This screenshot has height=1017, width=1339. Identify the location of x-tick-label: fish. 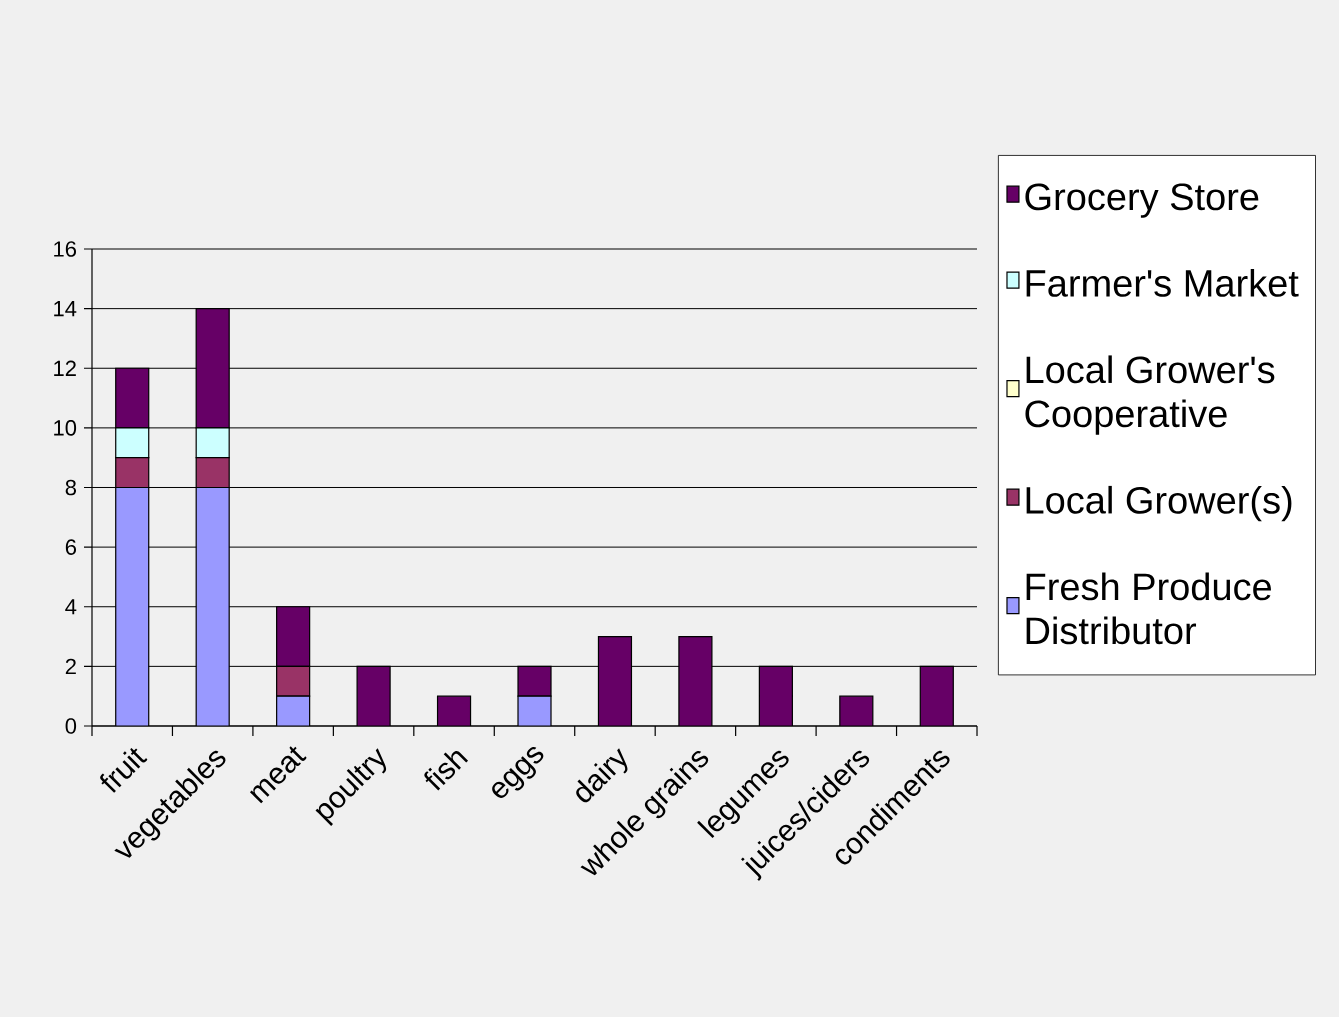
(446, 771).